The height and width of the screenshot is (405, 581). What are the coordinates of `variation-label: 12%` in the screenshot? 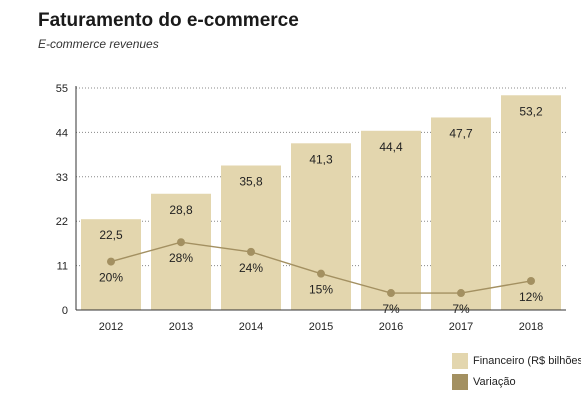 It's located at (531, 297).